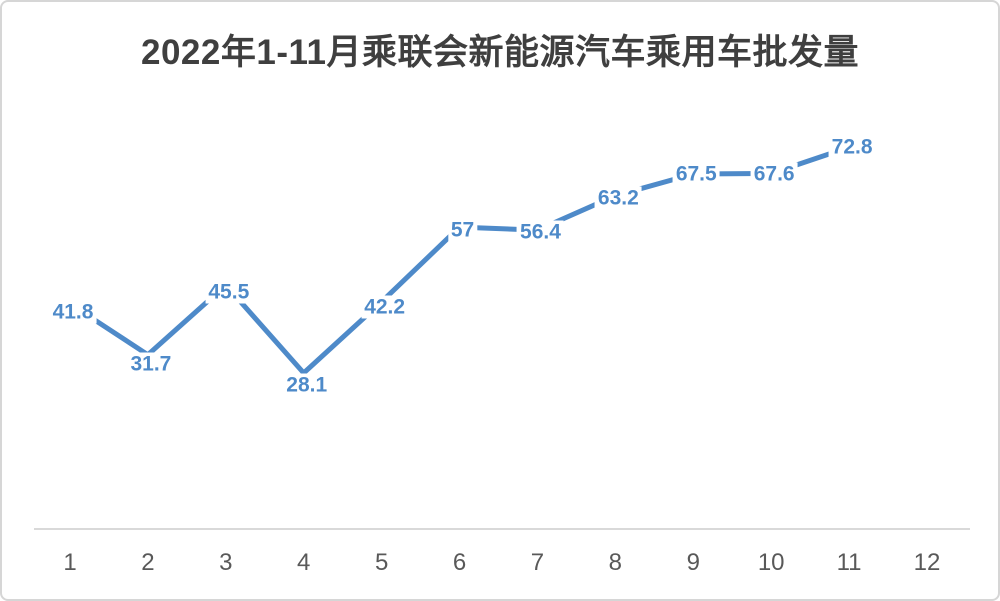 This screenshot has width=1000, height=601. What do you see at coordinates (73, 312) in the screenshot?
I see `data-label: 41.8` at bounding box center [73, 312].